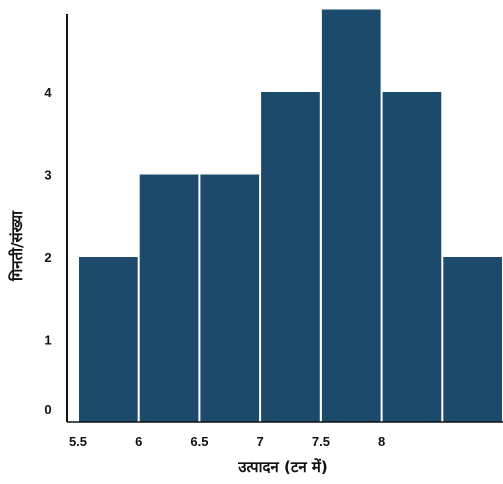 Image resolution: width=503 pixels, height=484 pixels. I want to click on x-tick-label: 7, so click(259, 441).